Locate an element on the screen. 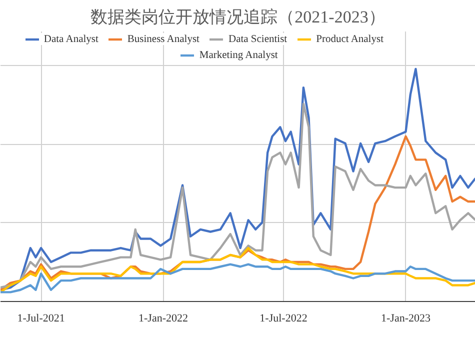  x-tick-label: 1-Jan-2023 is located at coordinates (406, 318).